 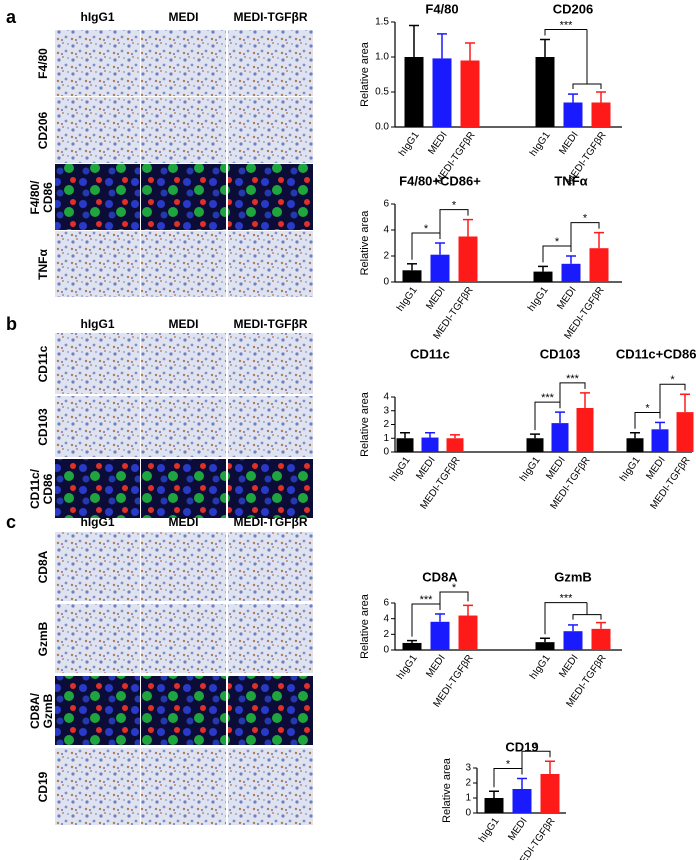 What do you see at coordinates (43, 363) in the screenshot?
I see `row-label: CD11c` at bounding box center [43, 363].